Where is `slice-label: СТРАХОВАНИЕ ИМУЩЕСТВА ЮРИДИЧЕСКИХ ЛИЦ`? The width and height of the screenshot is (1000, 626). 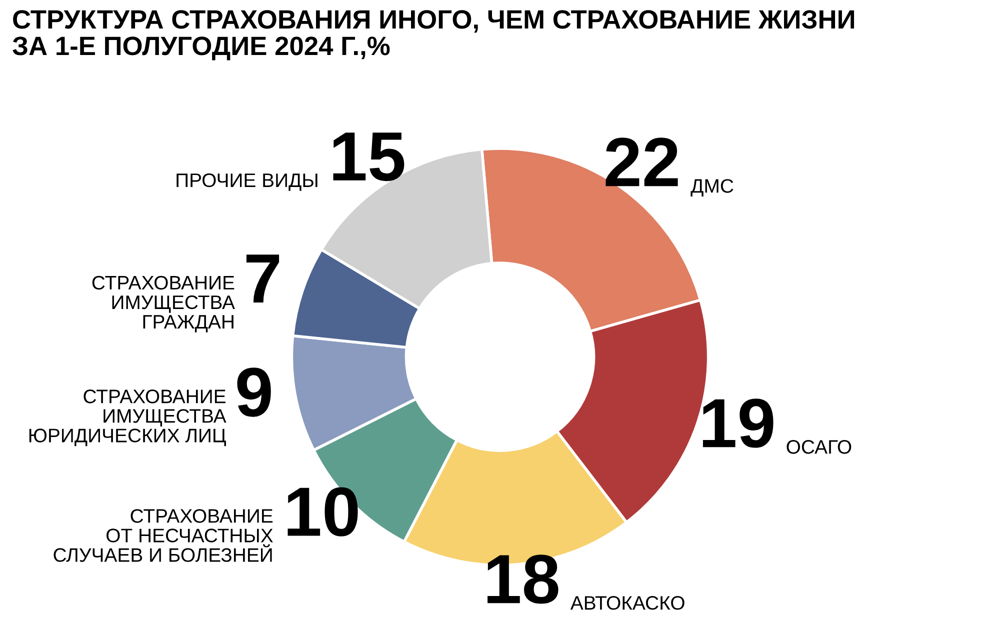
slice-label: СТРАХОВАНИЕ ИМУЩЕСТВА ЮРИДИЧЕСКИХ ЛИЦ is located at coordinates (127, 418).